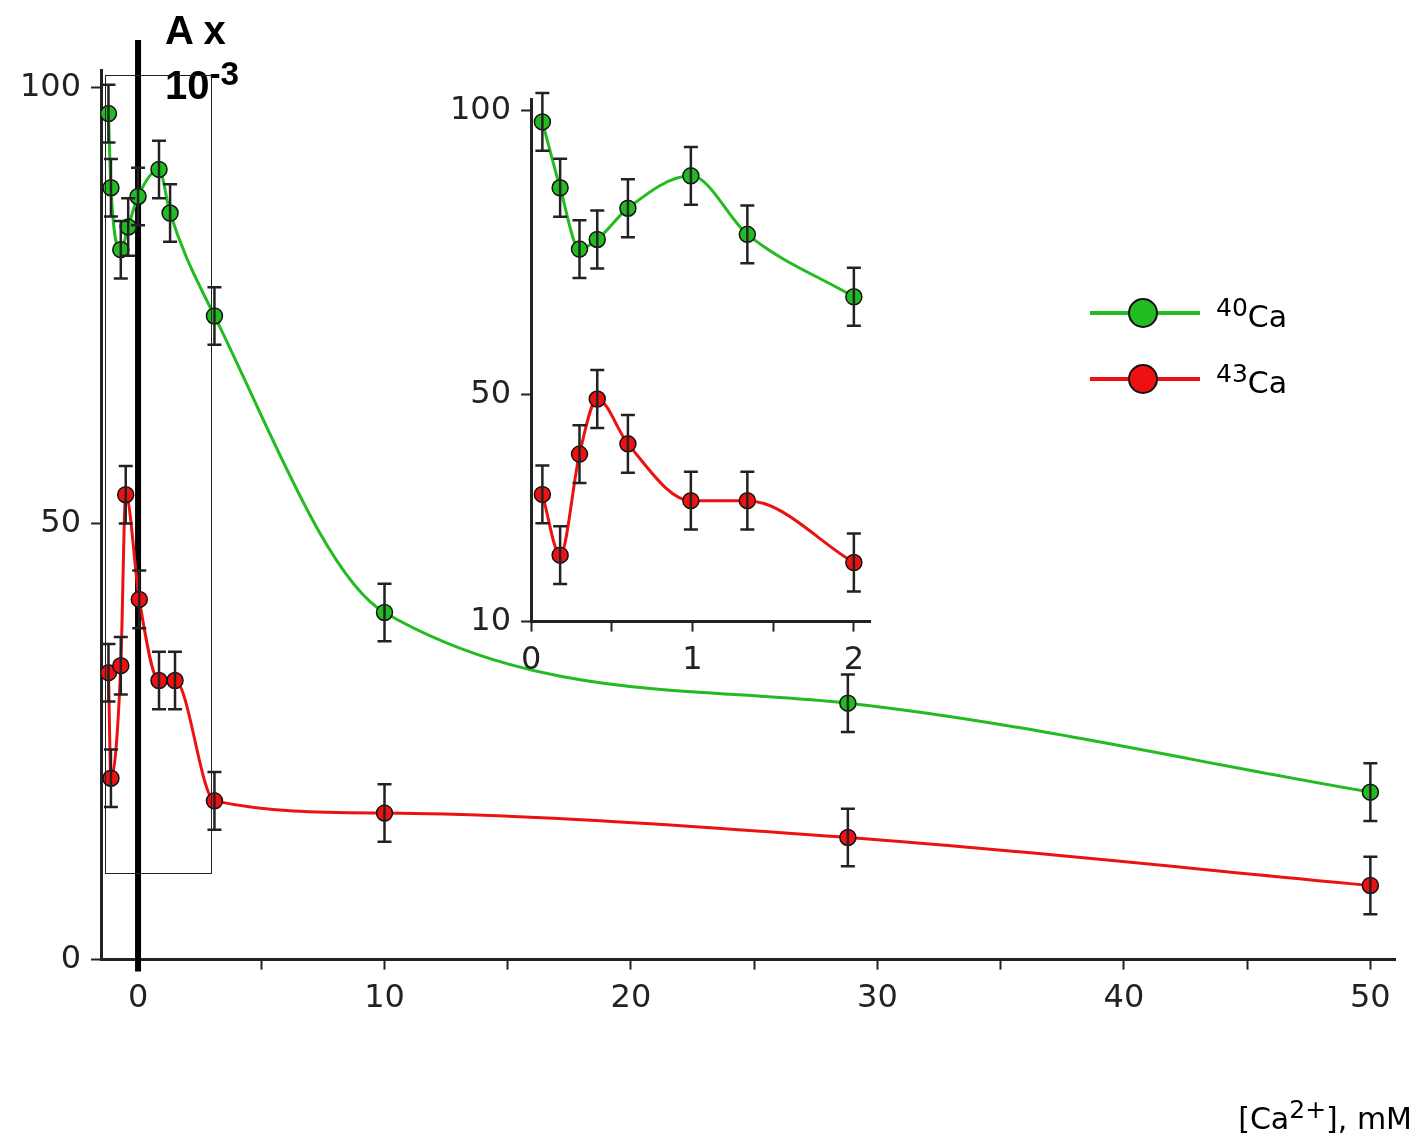 The width and height of the screenshot is (1420, 1138). What do you see at coordinates (203, 58) in the screenshot?
I see `y-axis-title: A x 10$^{-3}$` at bounding box center [203, 58].